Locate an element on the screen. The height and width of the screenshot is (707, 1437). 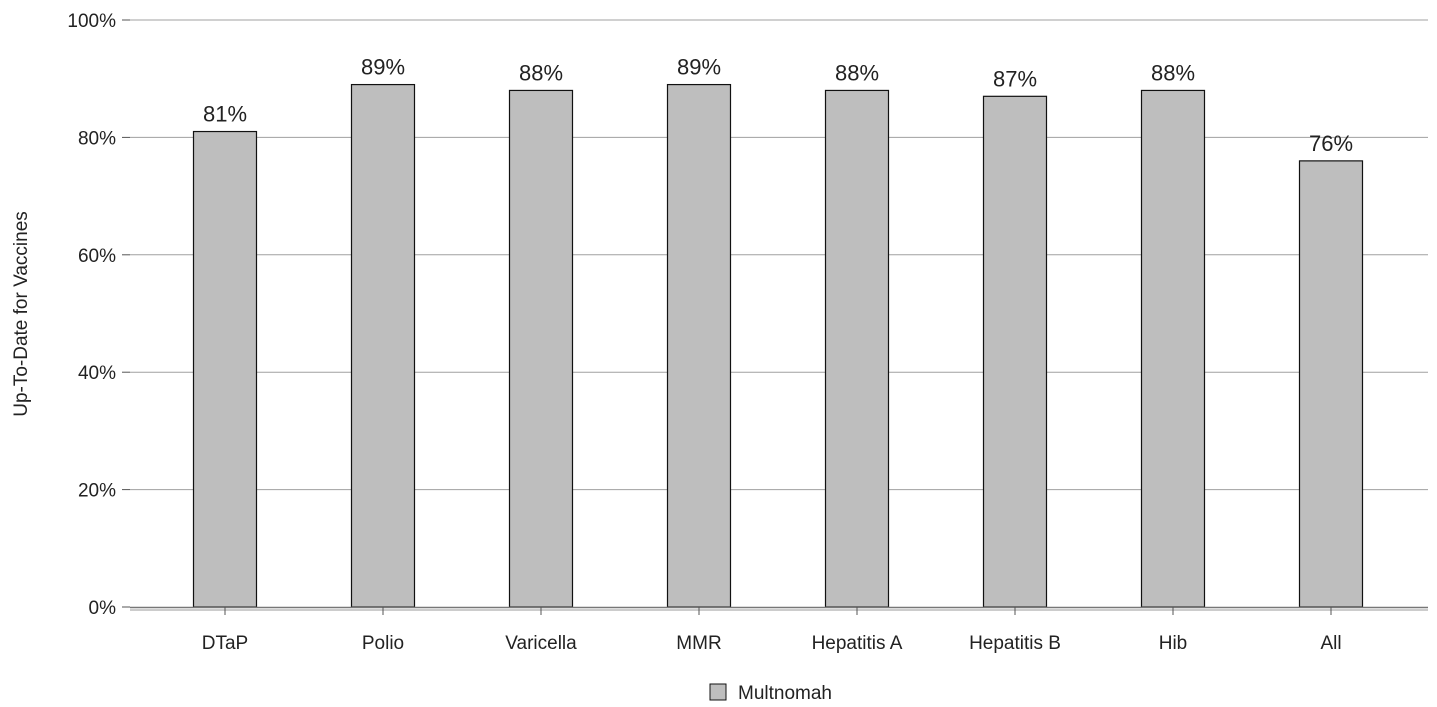
data-label: 81% is located at coordinates (225, 114).